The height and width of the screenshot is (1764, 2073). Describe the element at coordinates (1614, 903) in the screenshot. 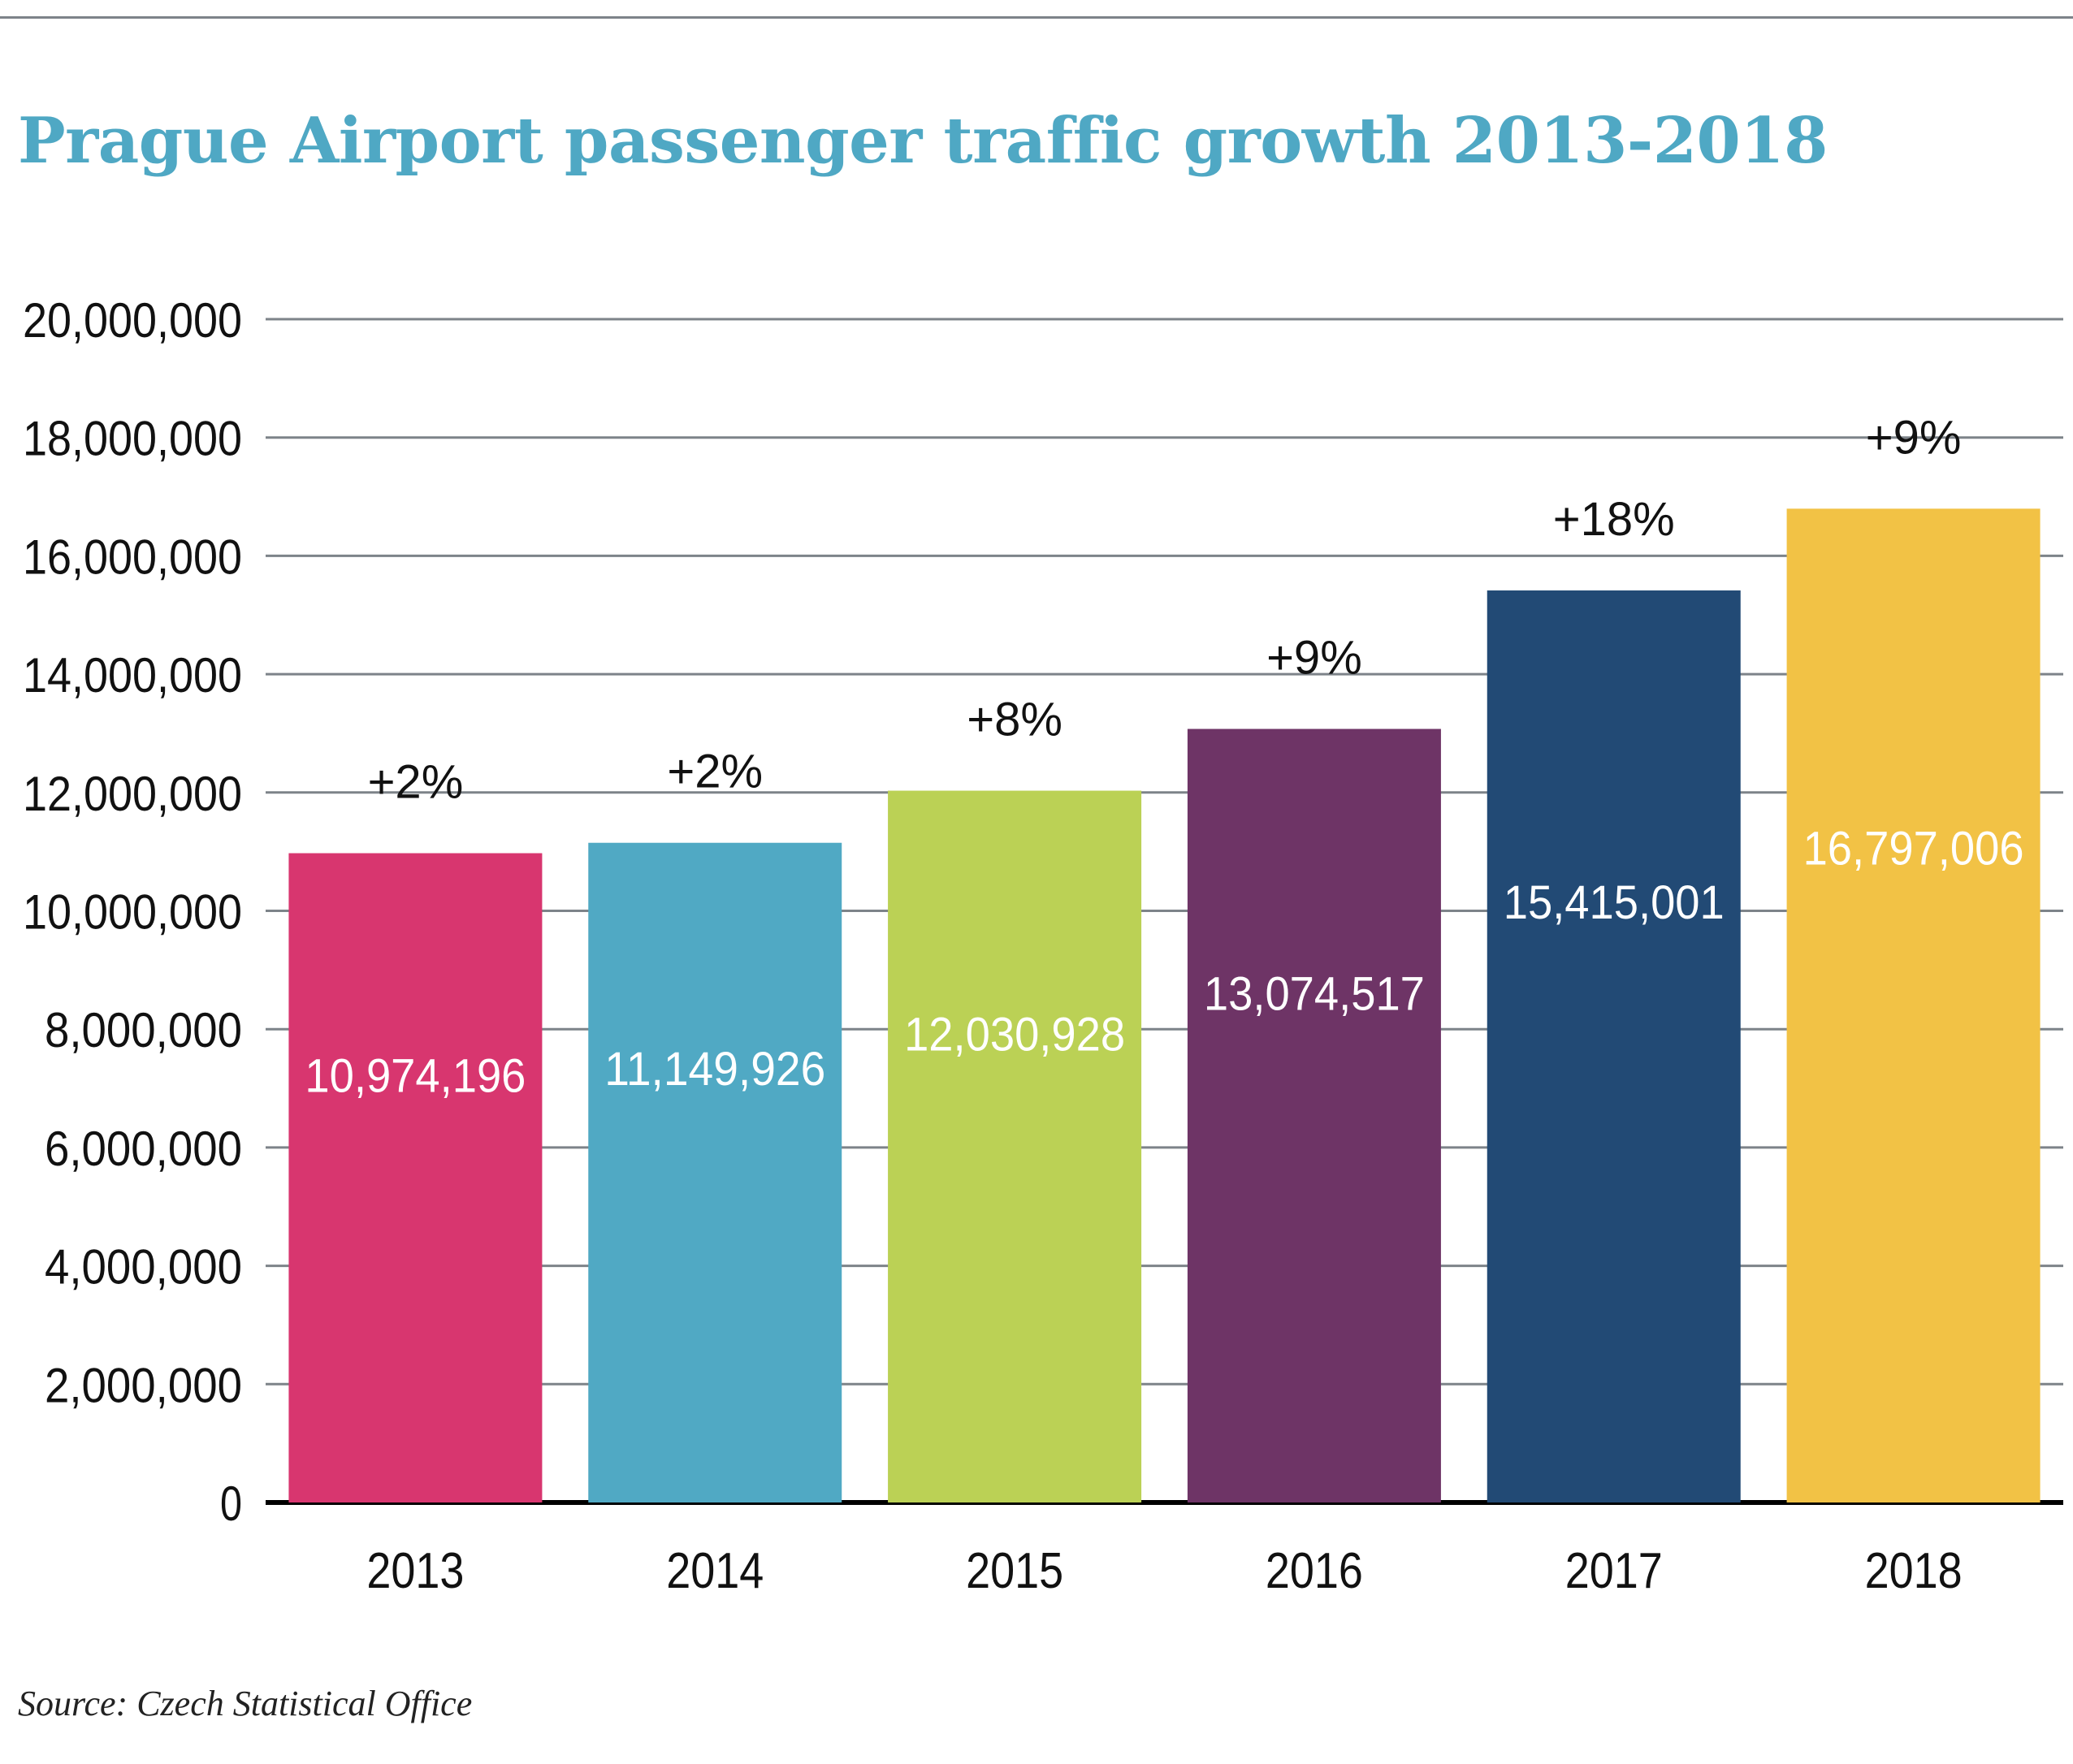

I see `bar-value-label: 15,415,001` at that location.